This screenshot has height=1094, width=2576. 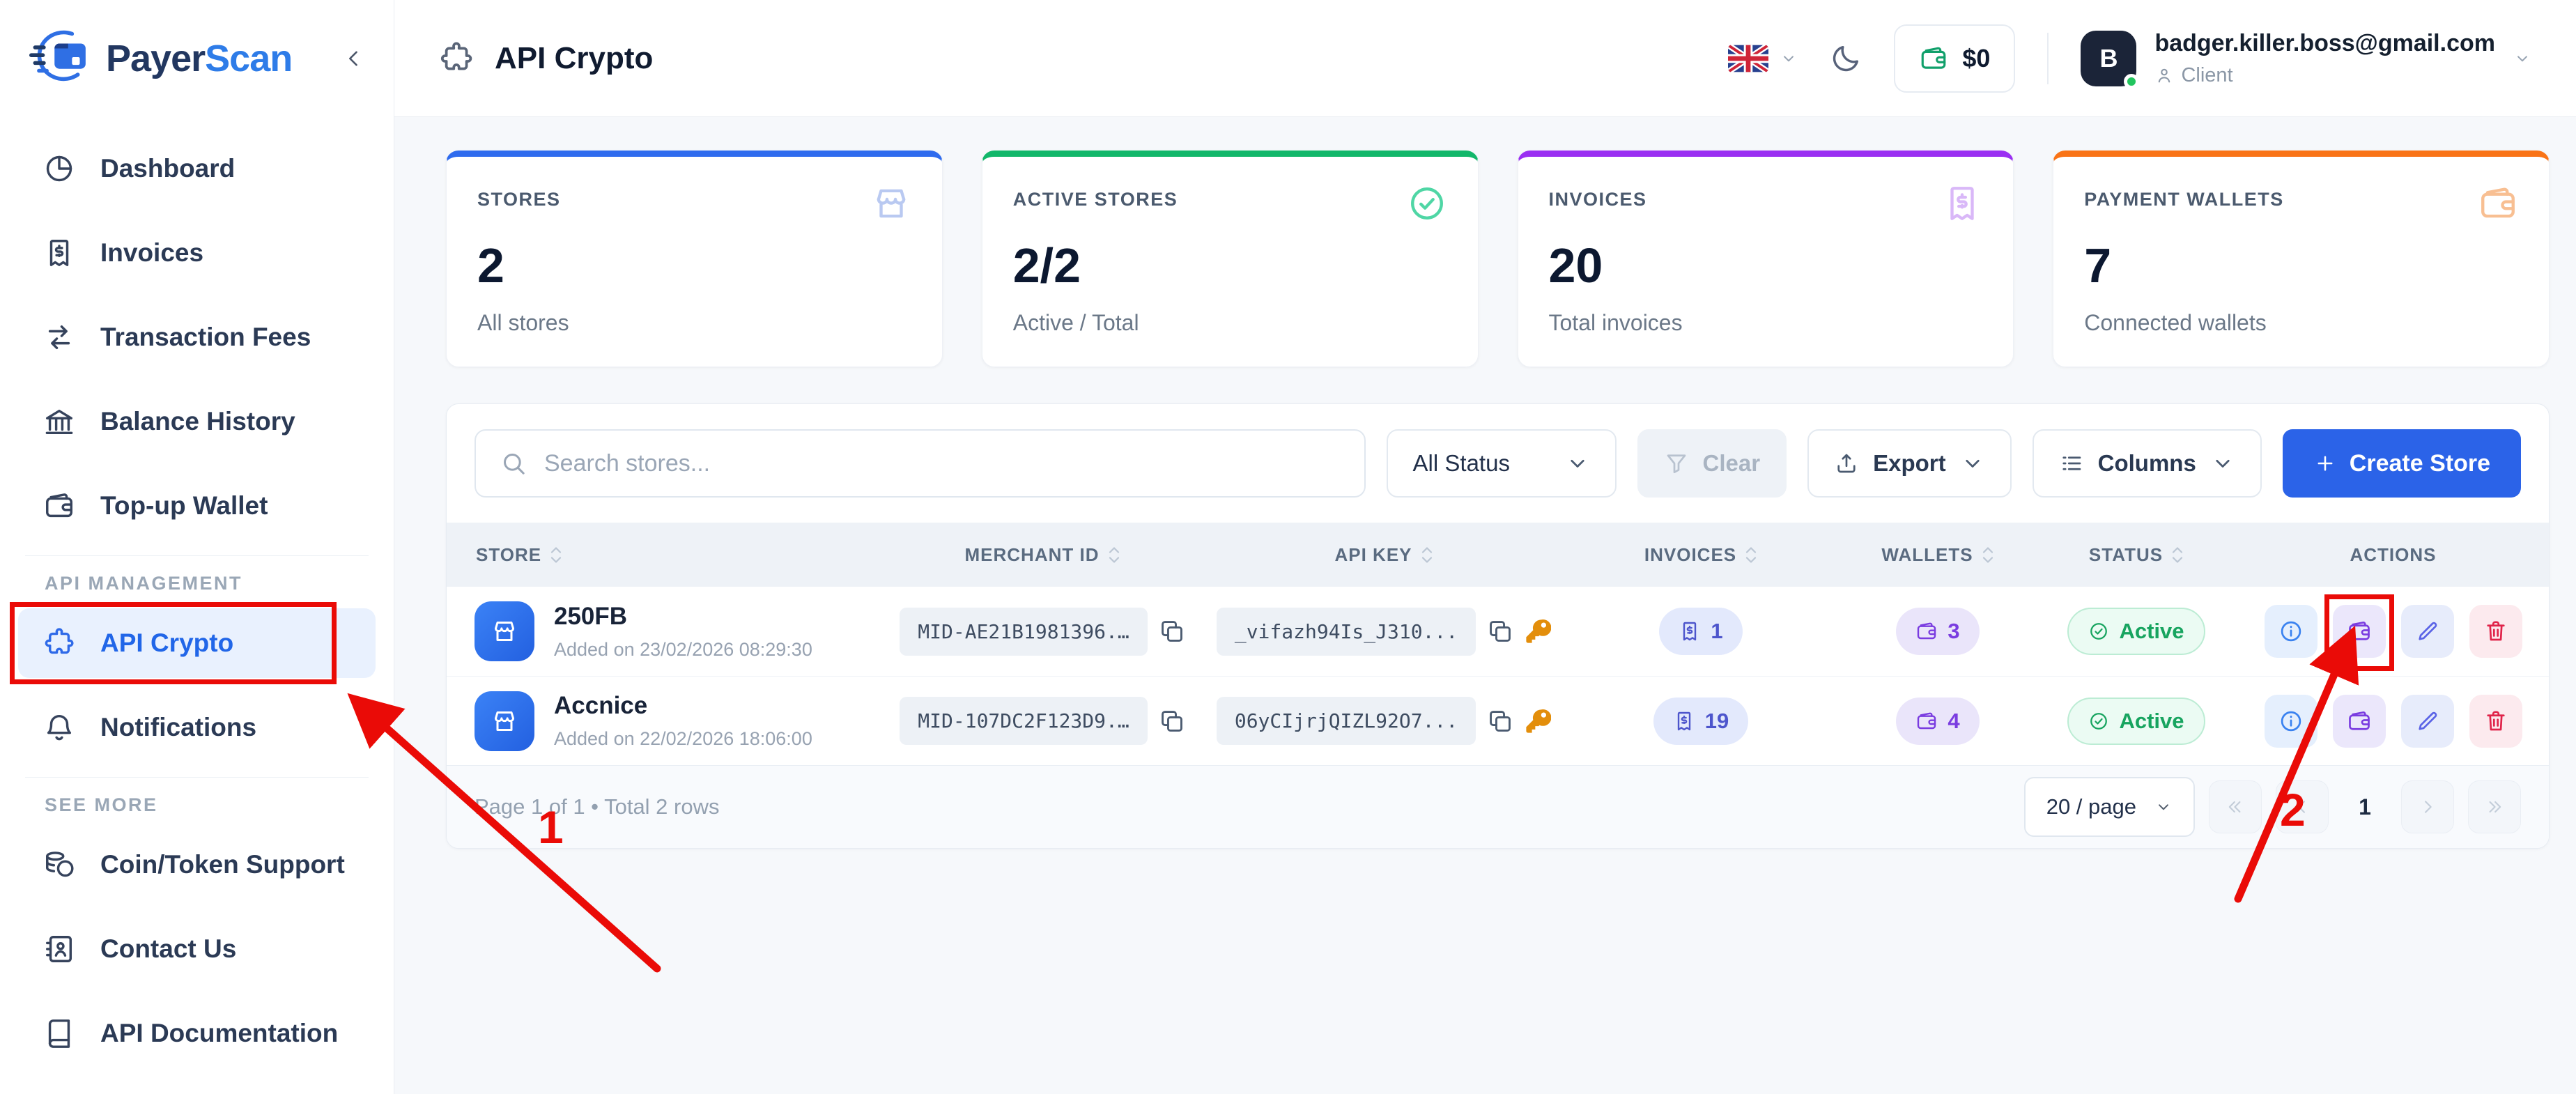 I want to click on sidebar-item-invoices: Invoices, so click(x=197, y=253).